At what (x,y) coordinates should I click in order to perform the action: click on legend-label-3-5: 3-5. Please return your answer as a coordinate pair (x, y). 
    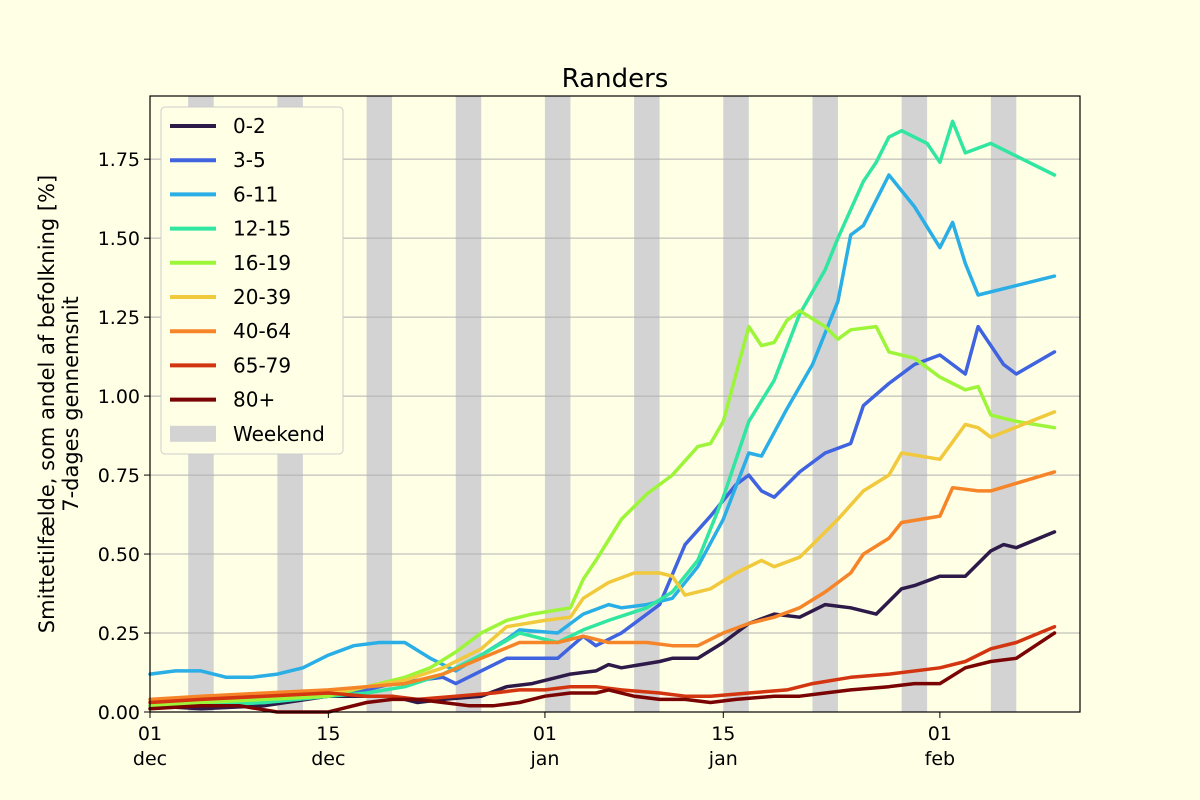
    Looking at the image, I should click on (249, 160).